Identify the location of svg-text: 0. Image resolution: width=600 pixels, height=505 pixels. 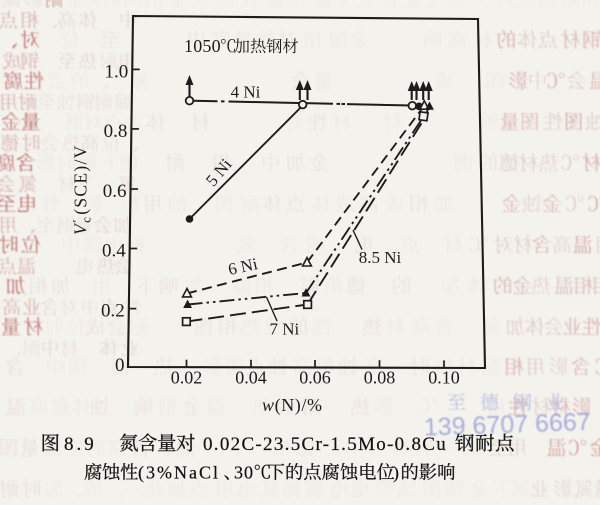
(120, 365).